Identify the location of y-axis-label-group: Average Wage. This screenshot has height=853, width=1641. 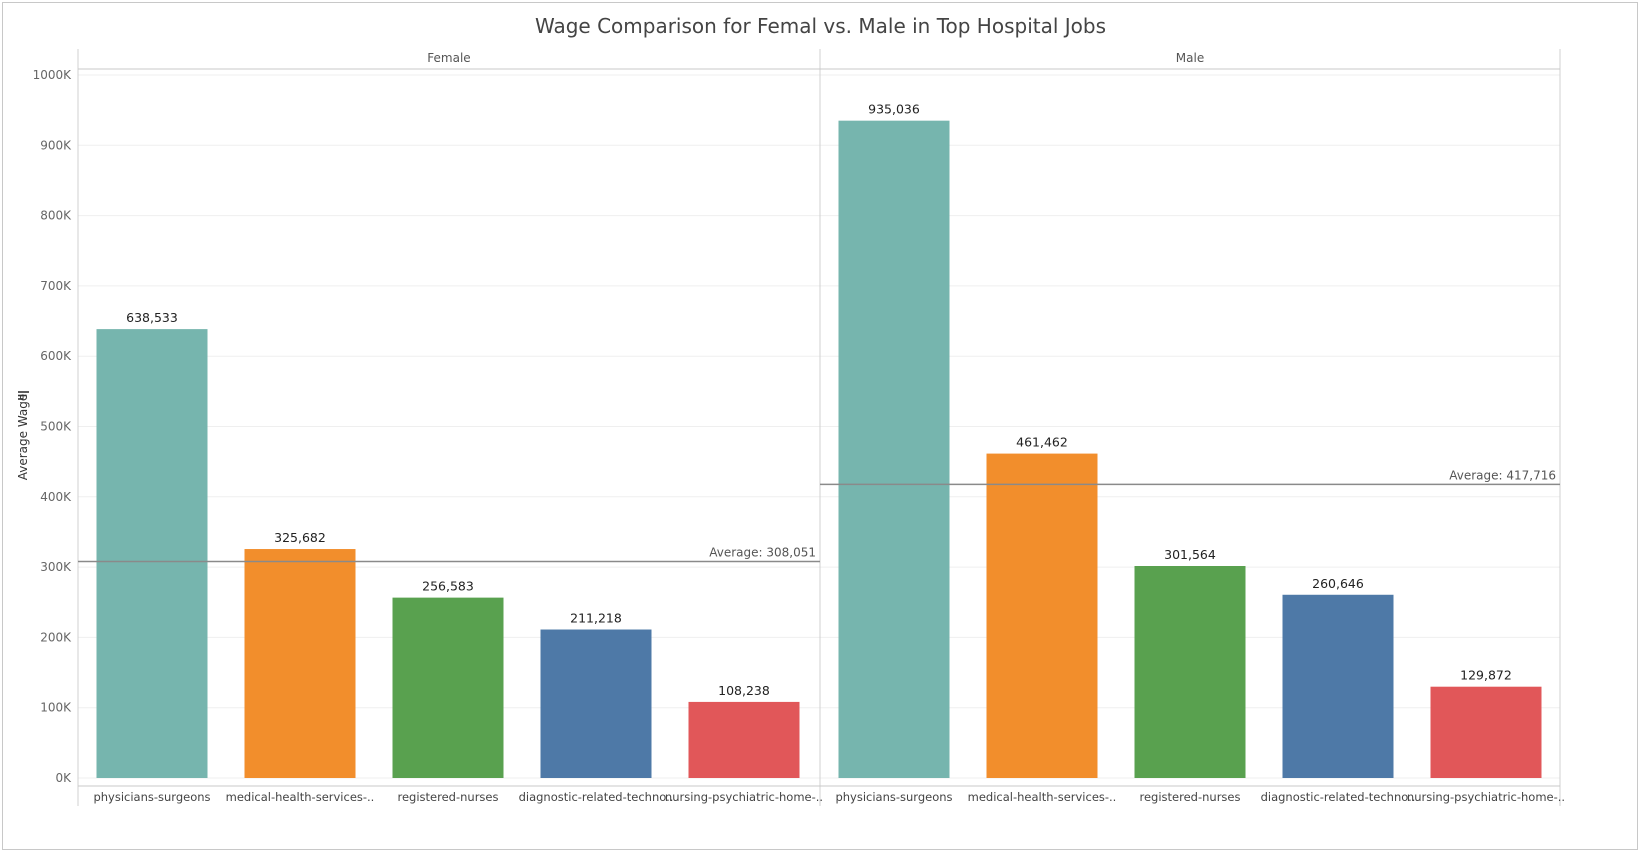
(23, 437).